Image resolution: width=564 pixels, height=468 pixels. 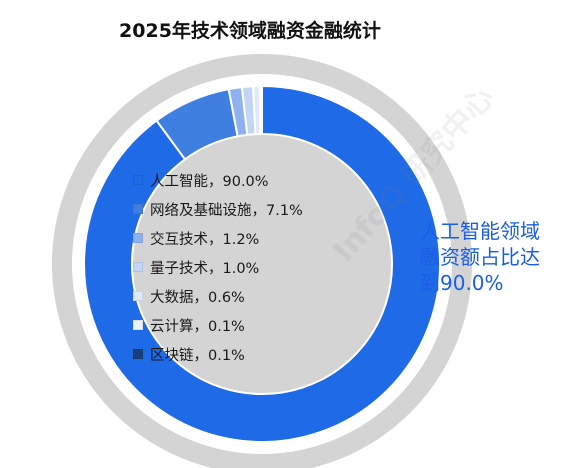 I want to click on legend-item-3: 量子技术，1.0%, so click(x=196, y=267).